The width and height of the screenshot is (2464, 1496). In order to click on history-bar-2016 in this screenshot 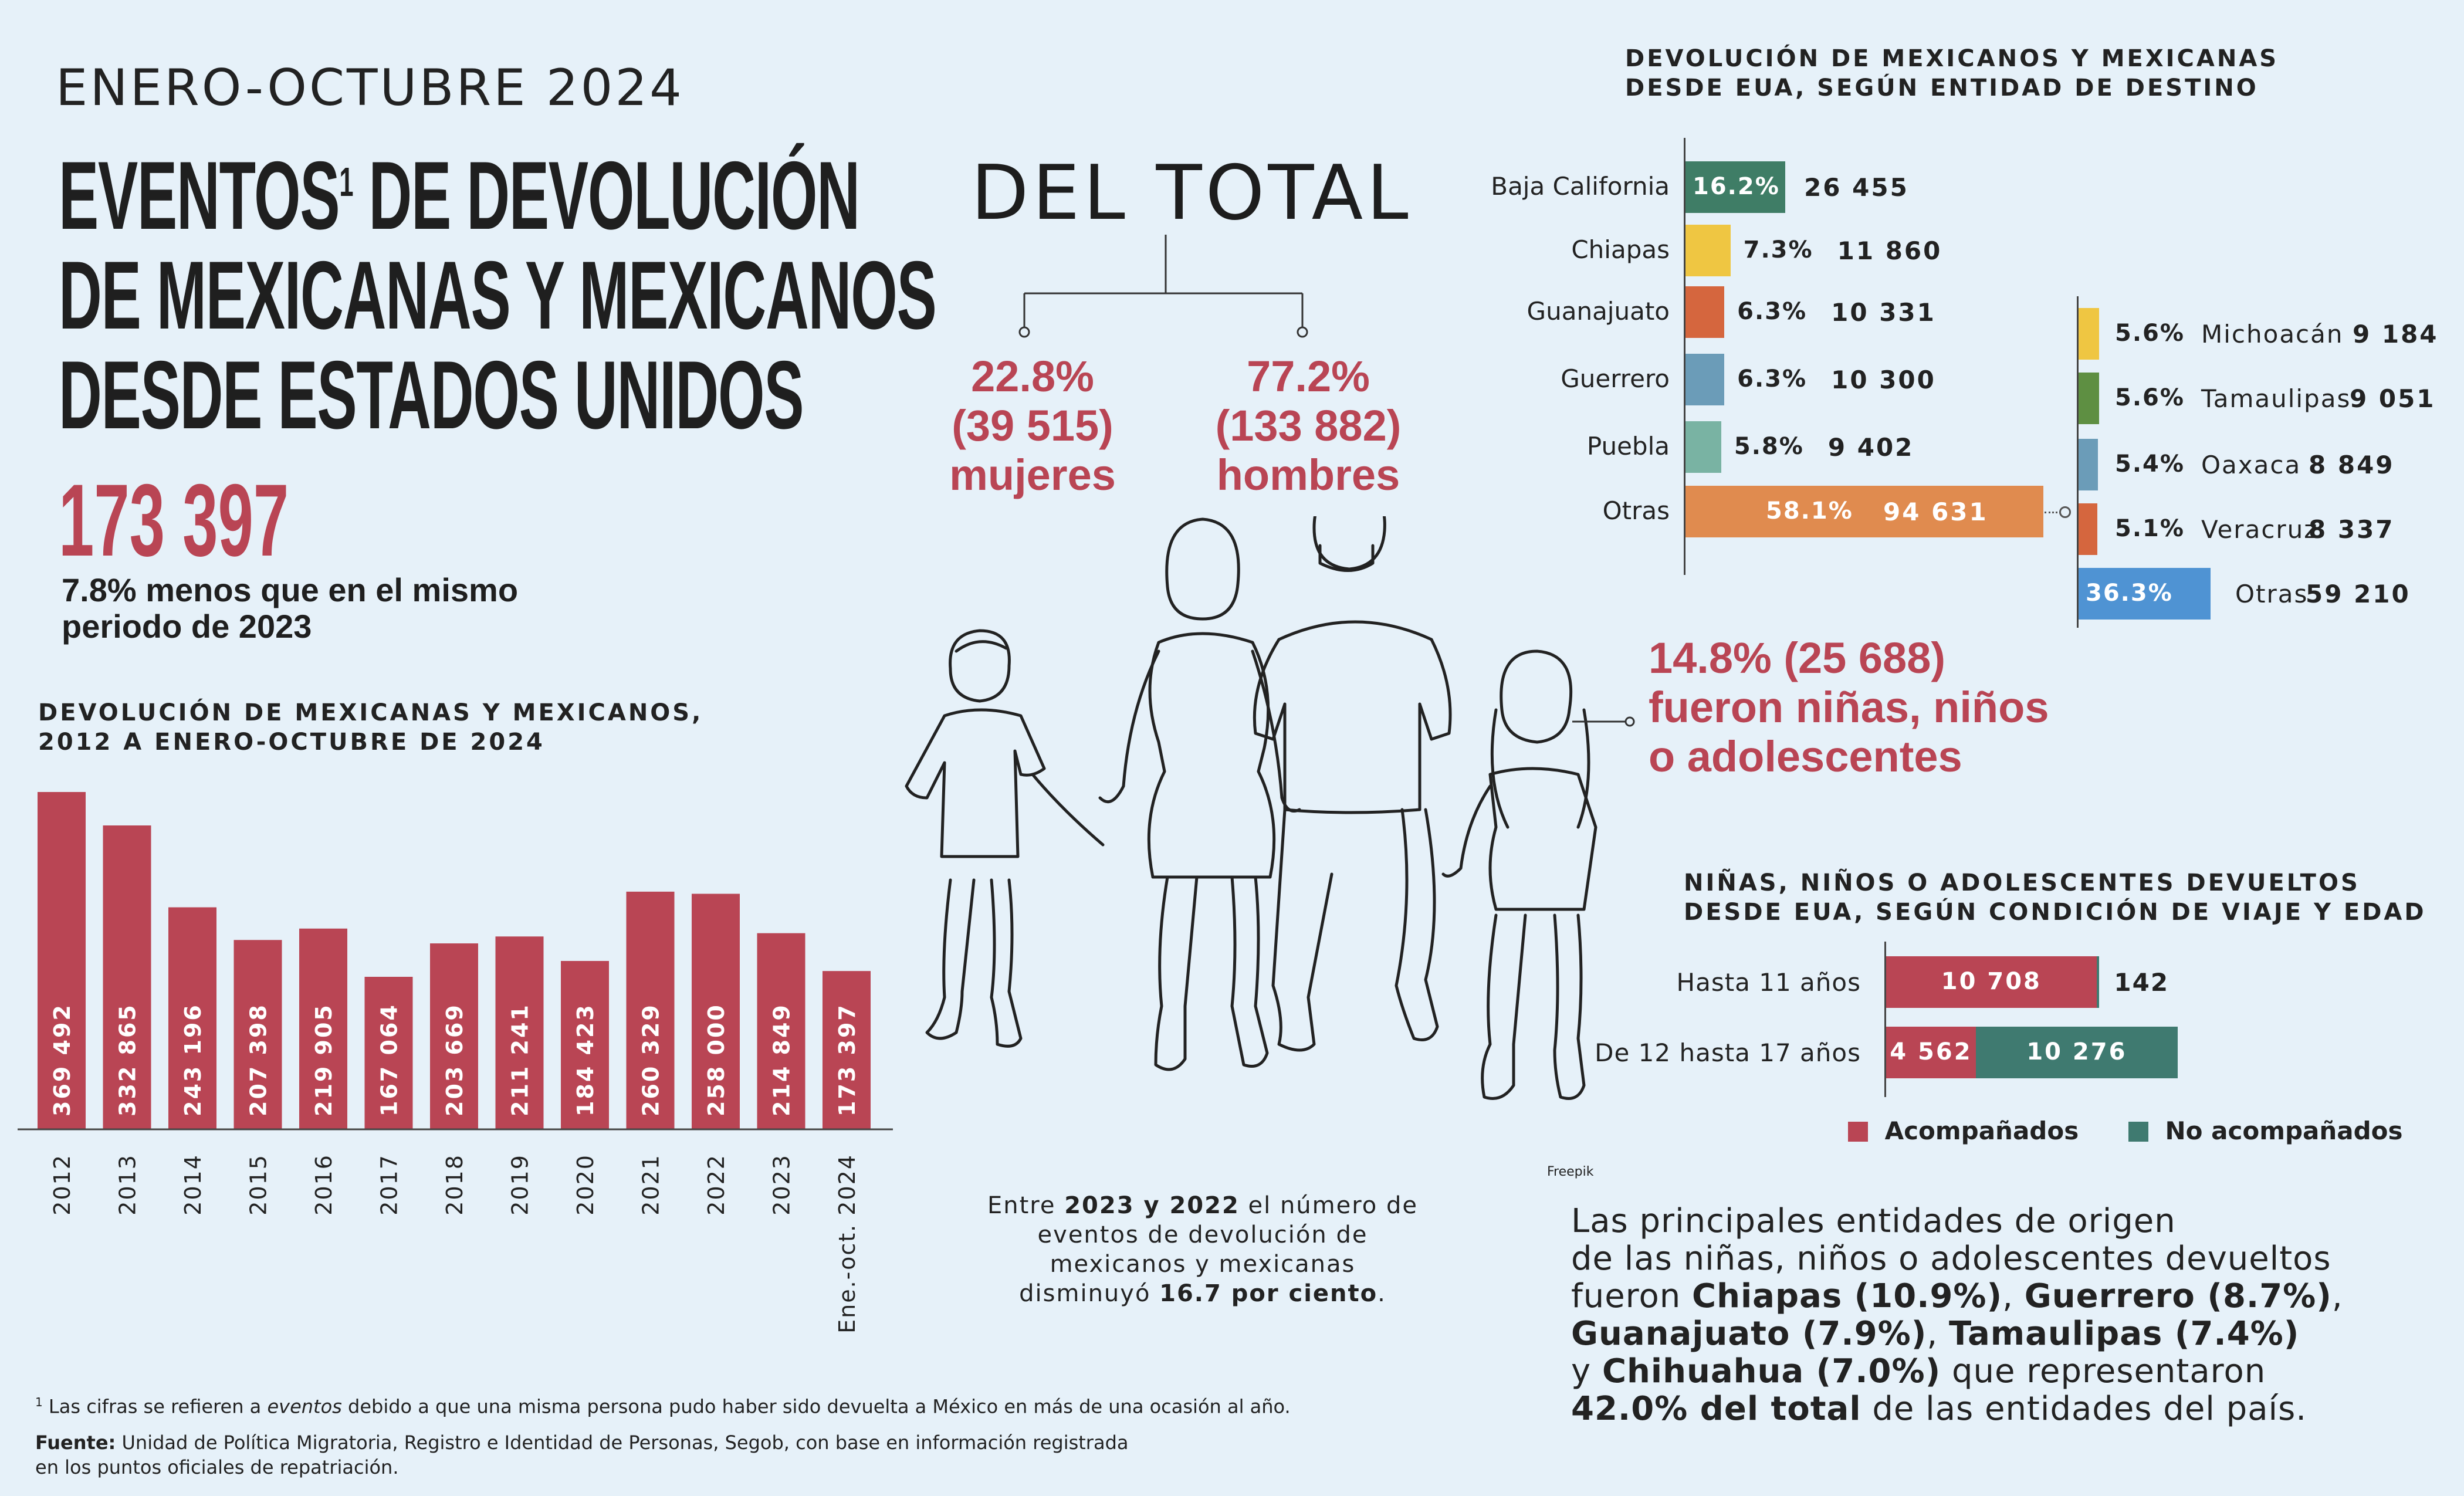, I will do `click(323, 1028)`.